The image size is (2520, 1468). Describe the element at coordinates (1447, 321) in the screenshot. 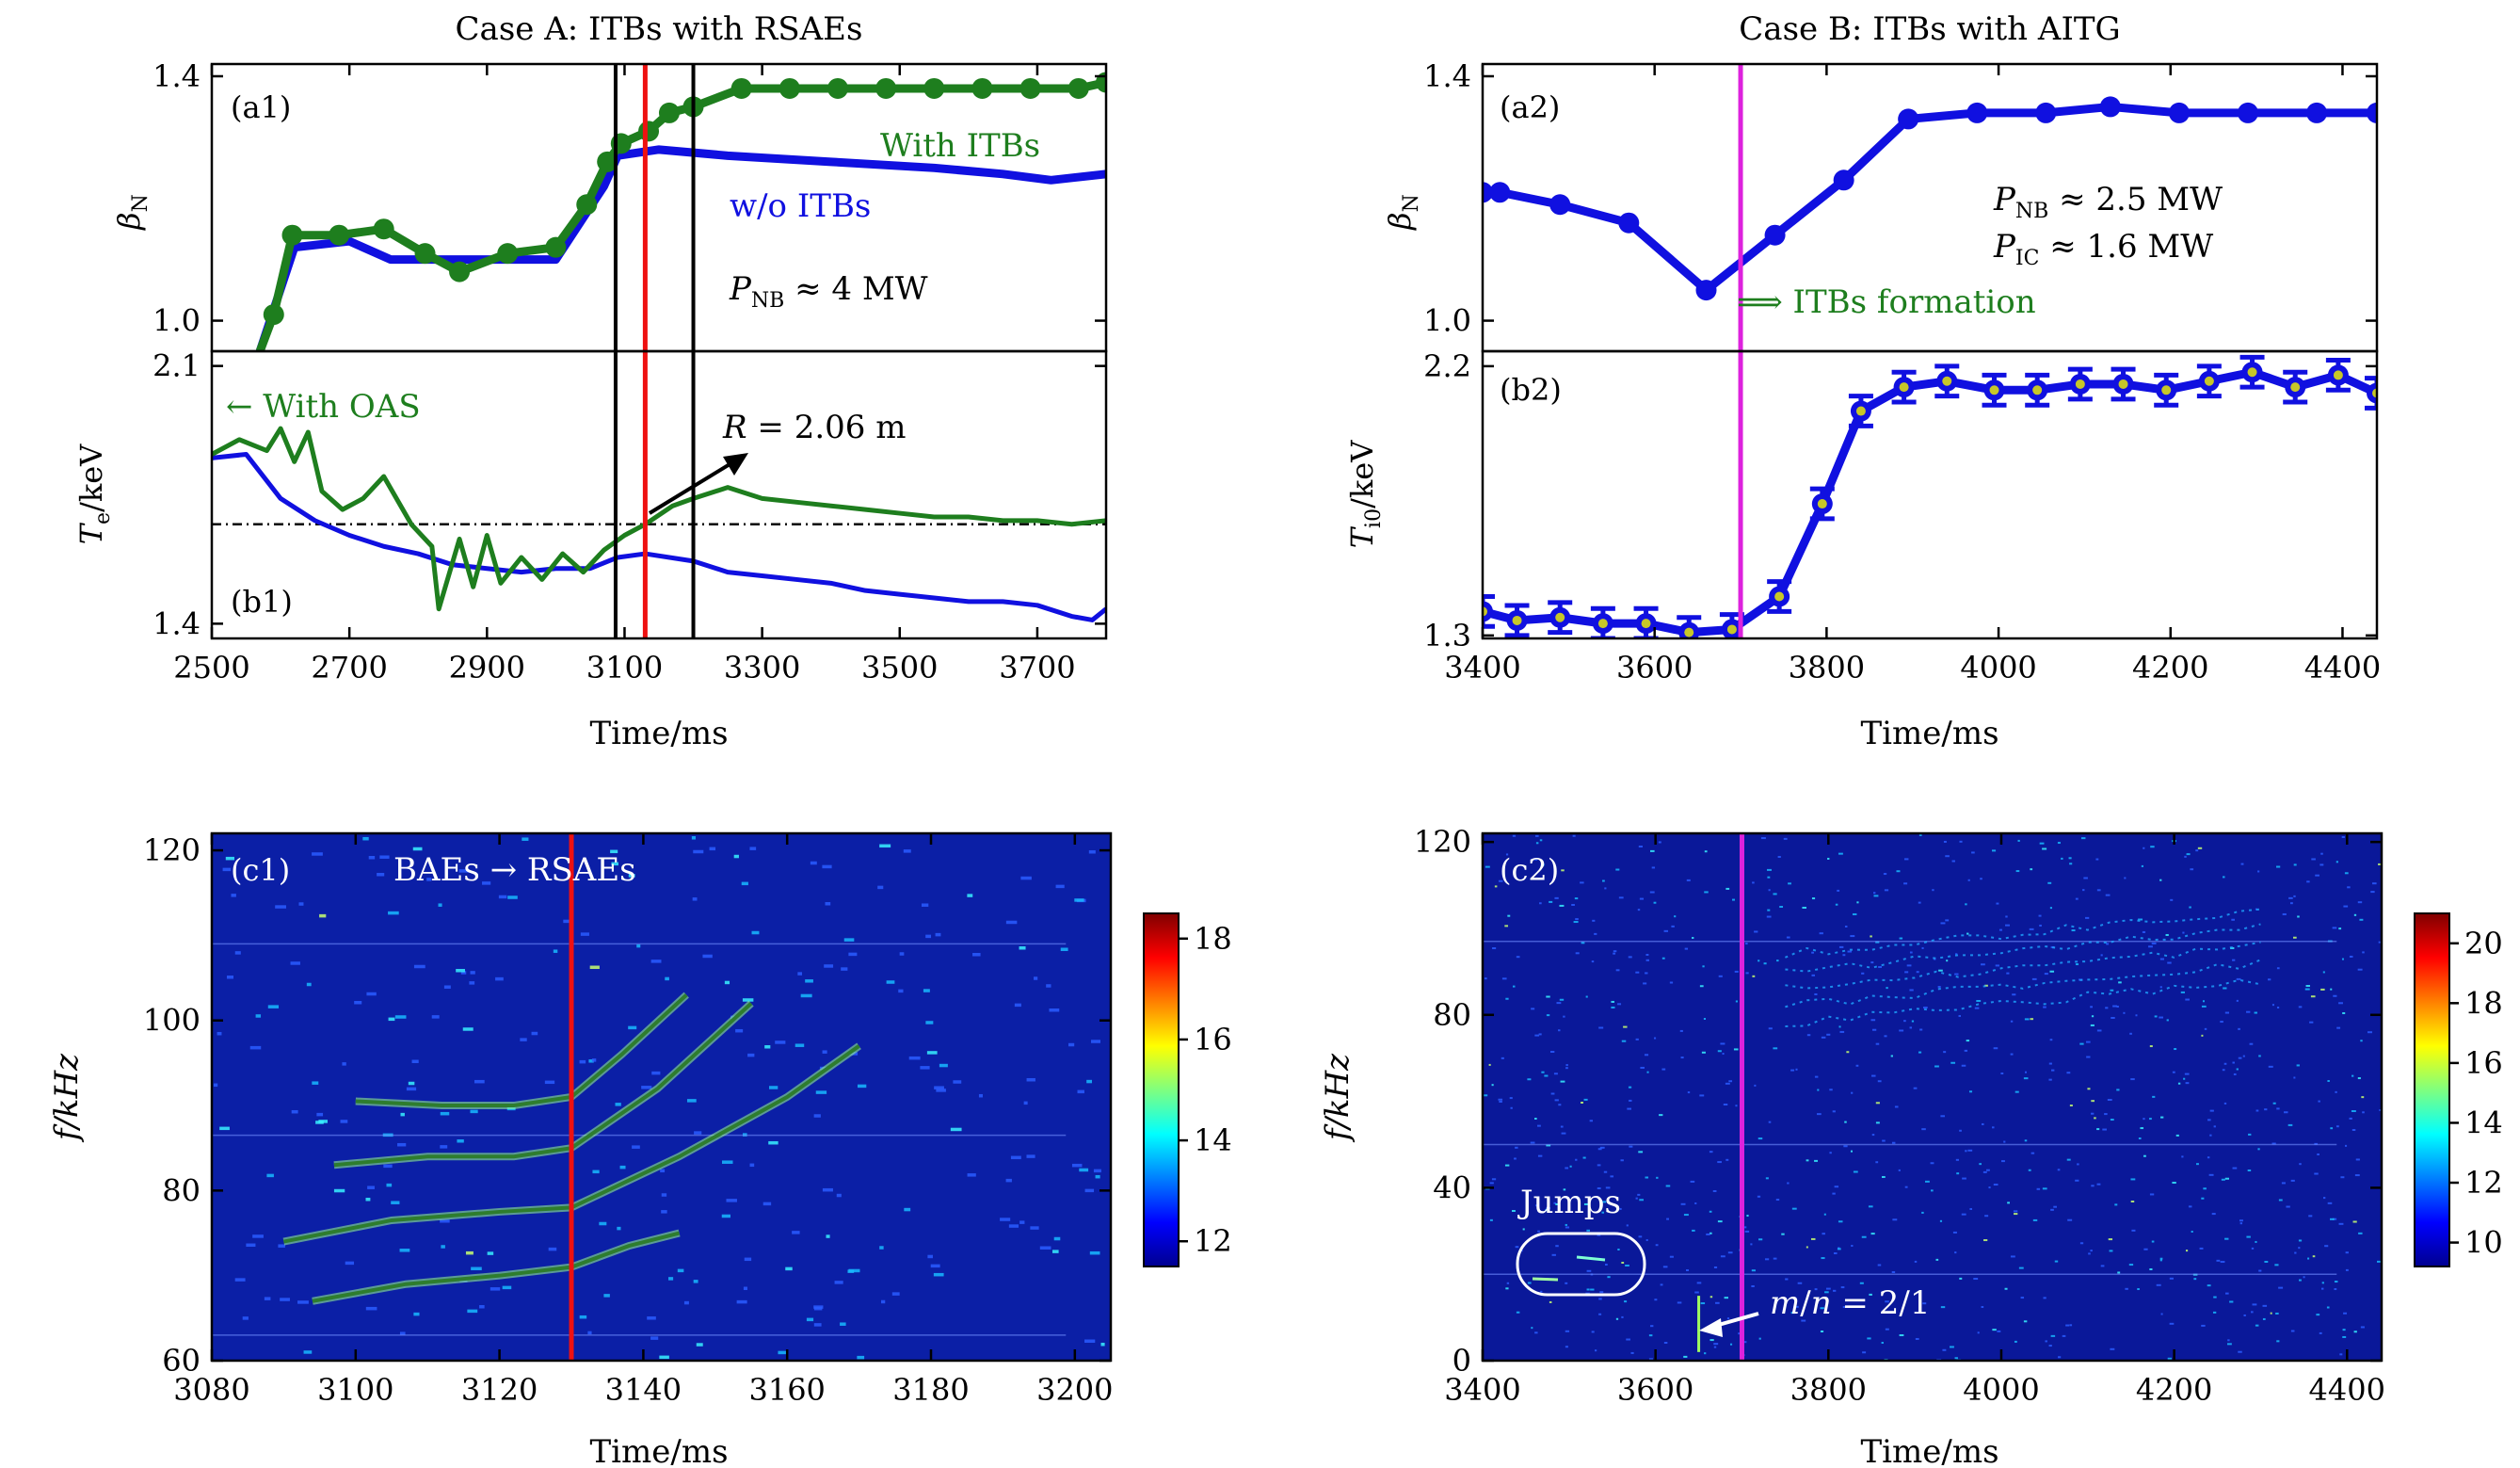

I see `y-tick-label: 1.0` at that location.